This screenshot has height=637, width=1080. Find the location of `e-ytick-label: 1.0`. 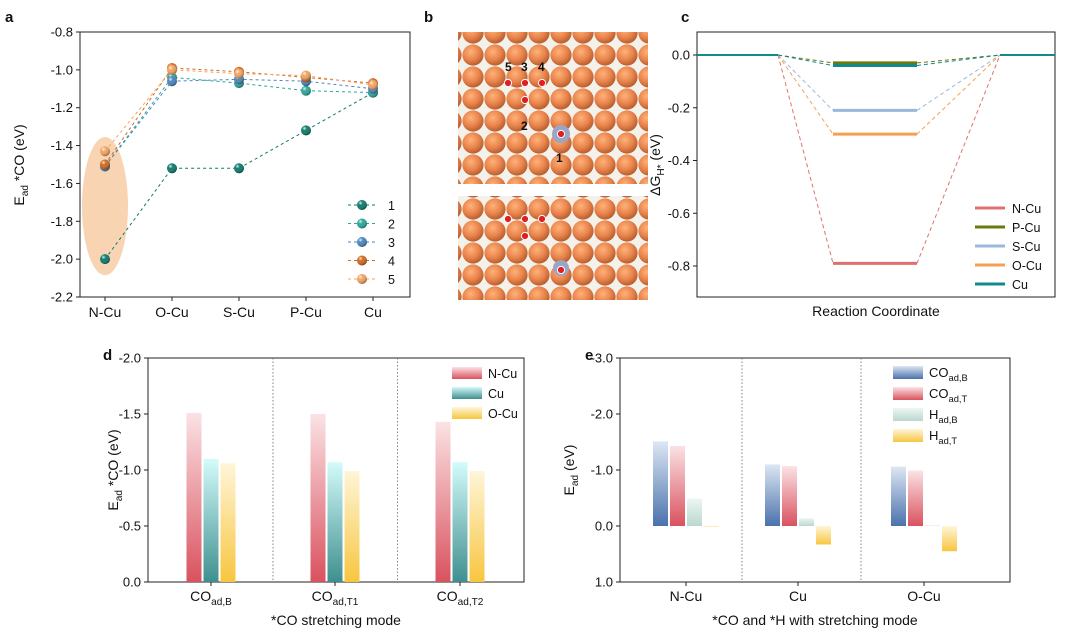

e-ytick-label: 1.0 is located at coordinates (604, 582).